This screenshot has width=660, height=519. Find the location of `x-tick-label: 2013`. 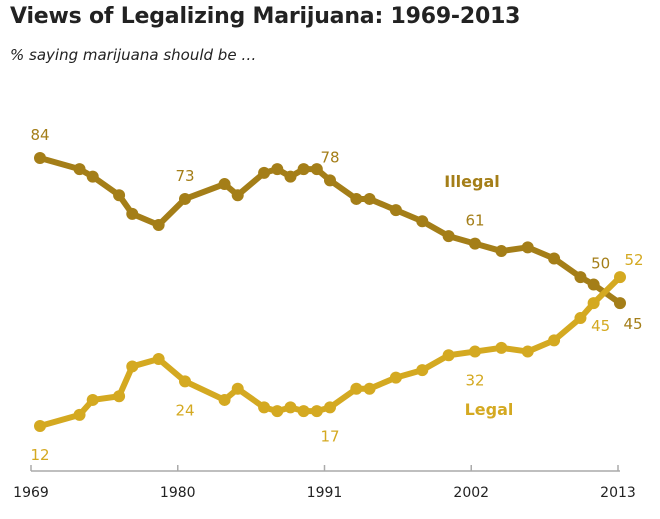

x-tick-label: 2013 is located at coordinates (618, 493).